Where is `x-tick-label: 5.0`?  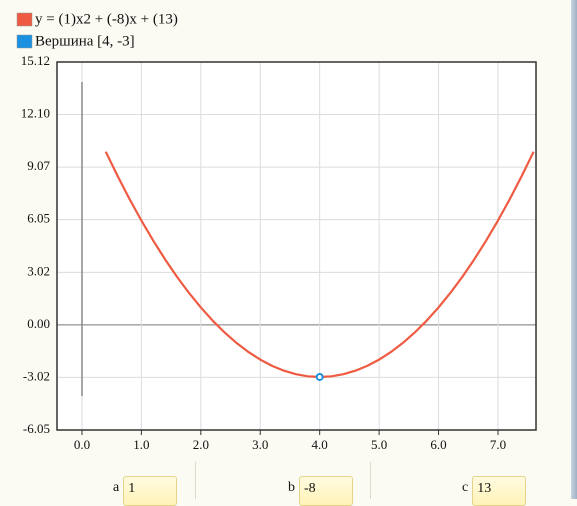
x-tick-label: 5.0 is located at coordinates (379, 444).